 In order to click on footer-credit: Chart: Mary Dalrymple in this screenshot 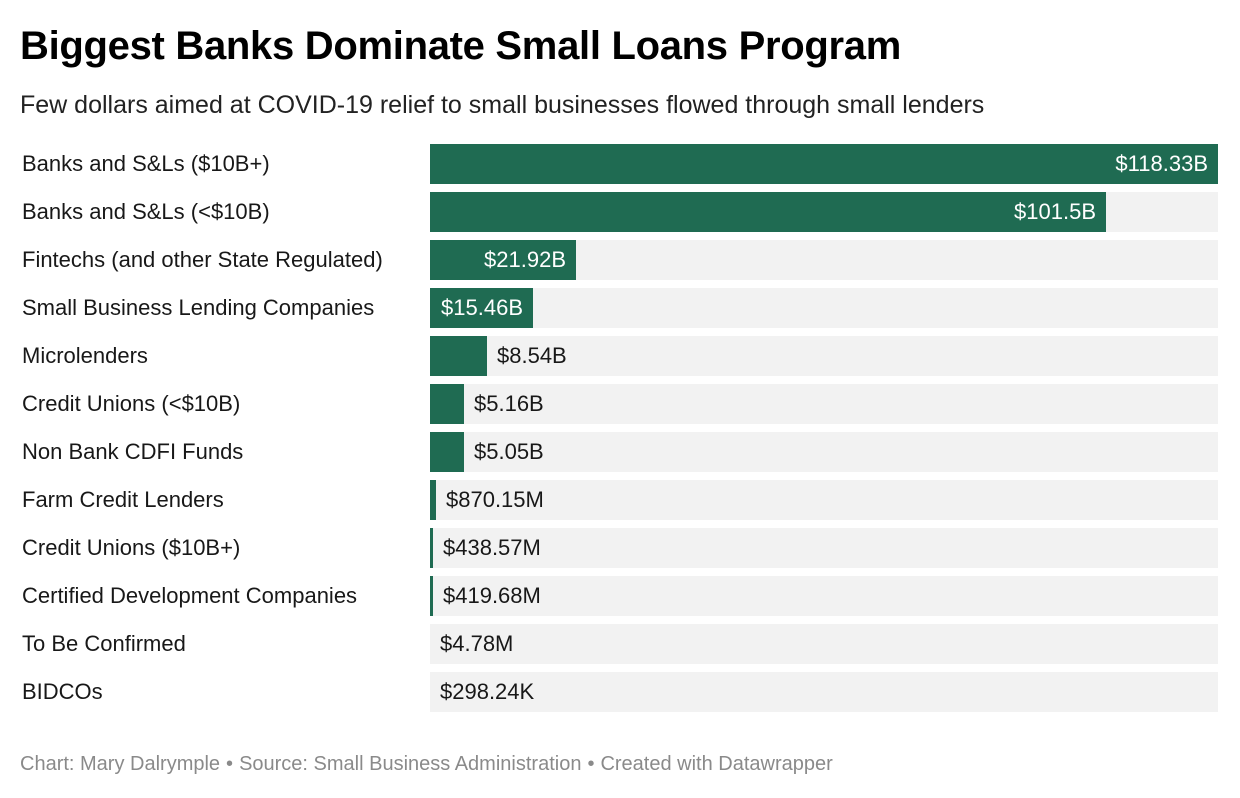, I will do `click(120, 764)`.